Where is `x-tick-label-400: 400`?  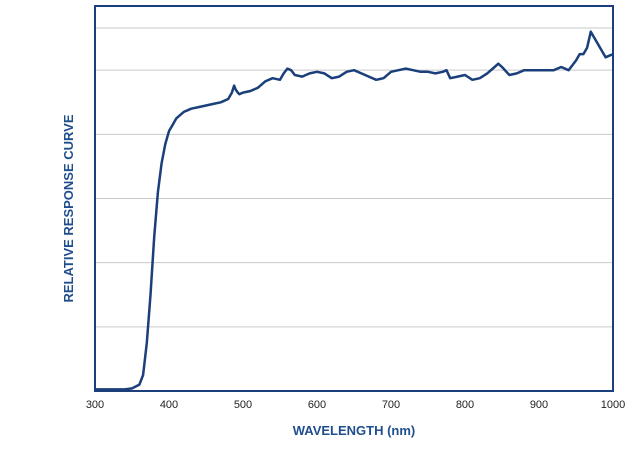
x-tick-label-400: 400 is located at coordinates (169, 405).